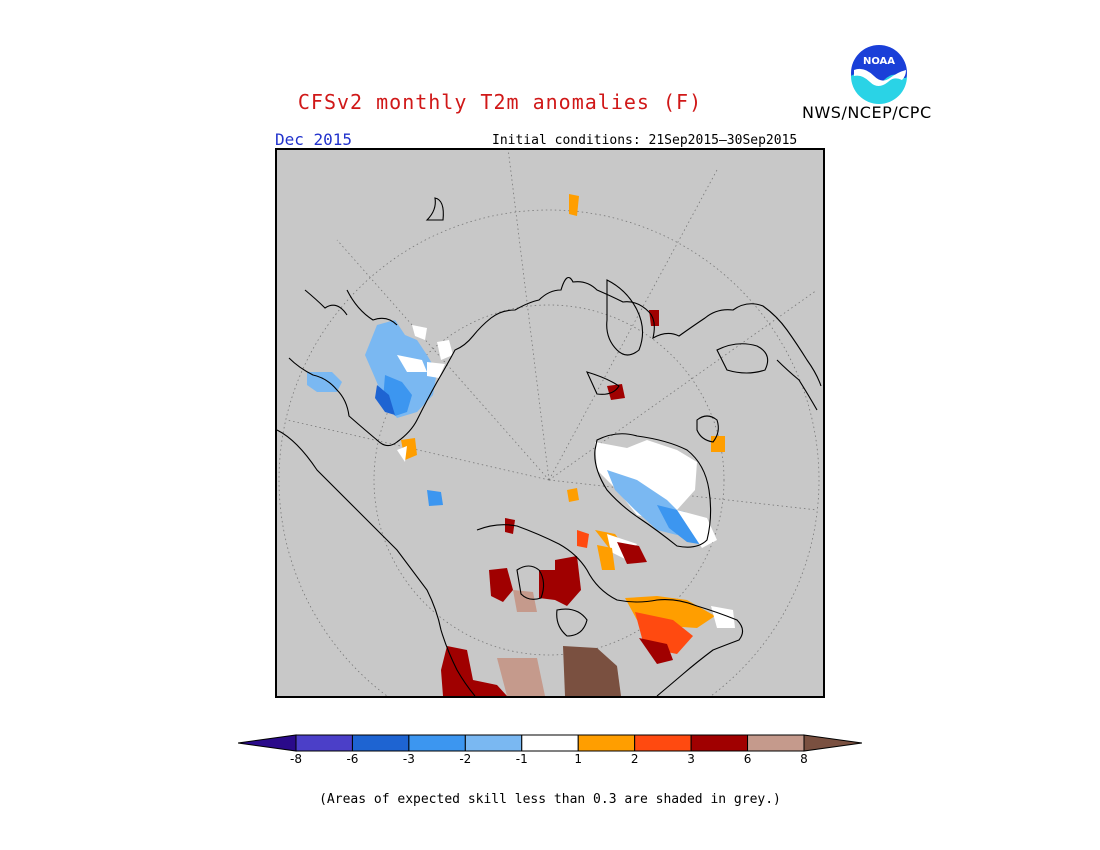 The height and width of the screenshot is (850, 1100). I want to click on color-swatch-arrow-high, so click(832, 743).